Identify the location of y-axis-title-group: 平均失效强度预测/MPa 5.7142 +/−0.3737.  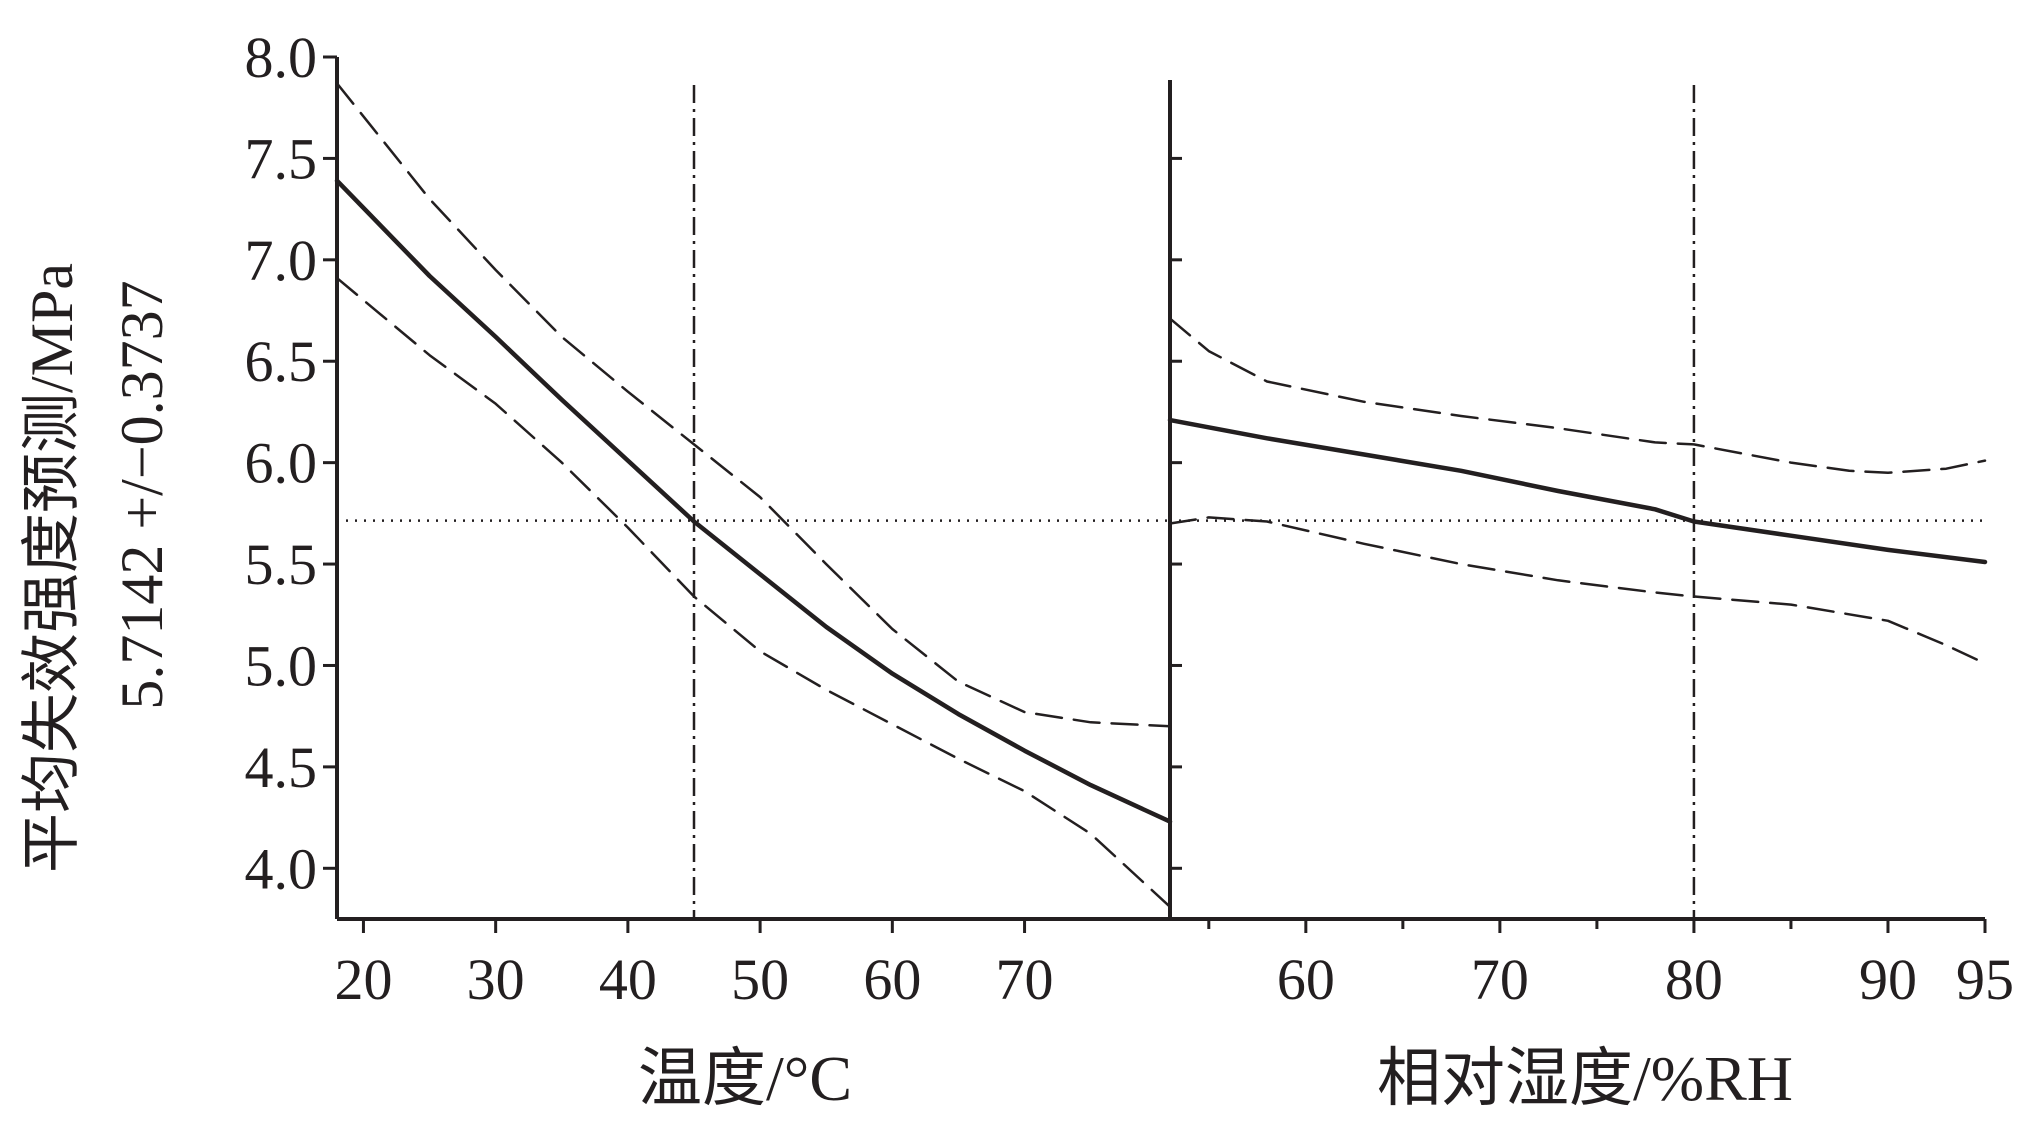
(97, 568).